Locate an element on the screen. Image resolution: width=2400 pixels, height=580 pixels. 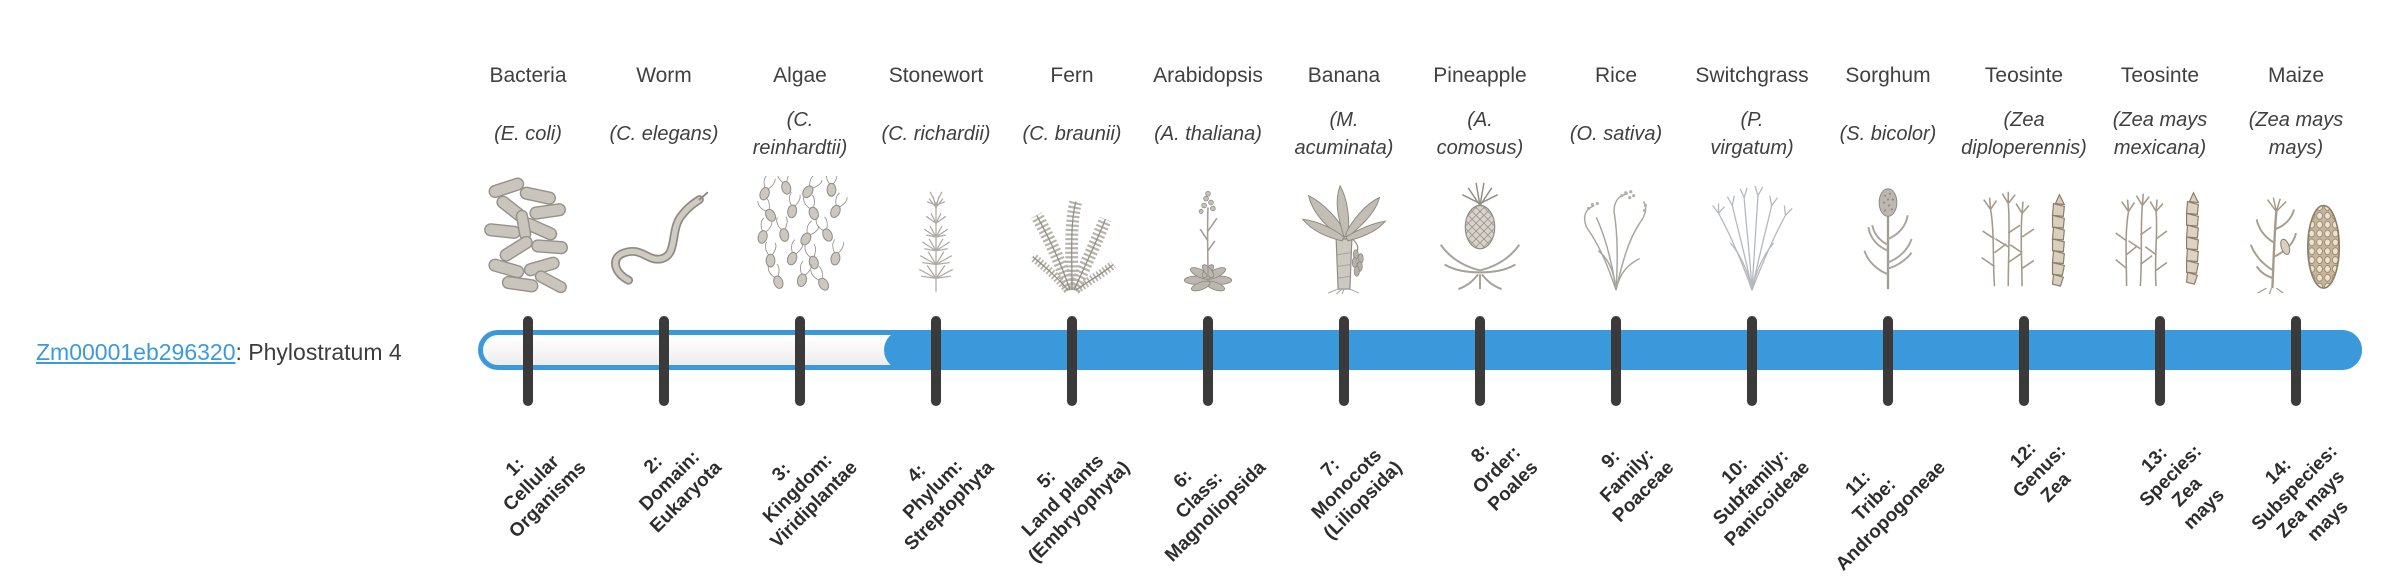
organism-column: Fern (C. braunii) is located at coordinates (1072, 150).